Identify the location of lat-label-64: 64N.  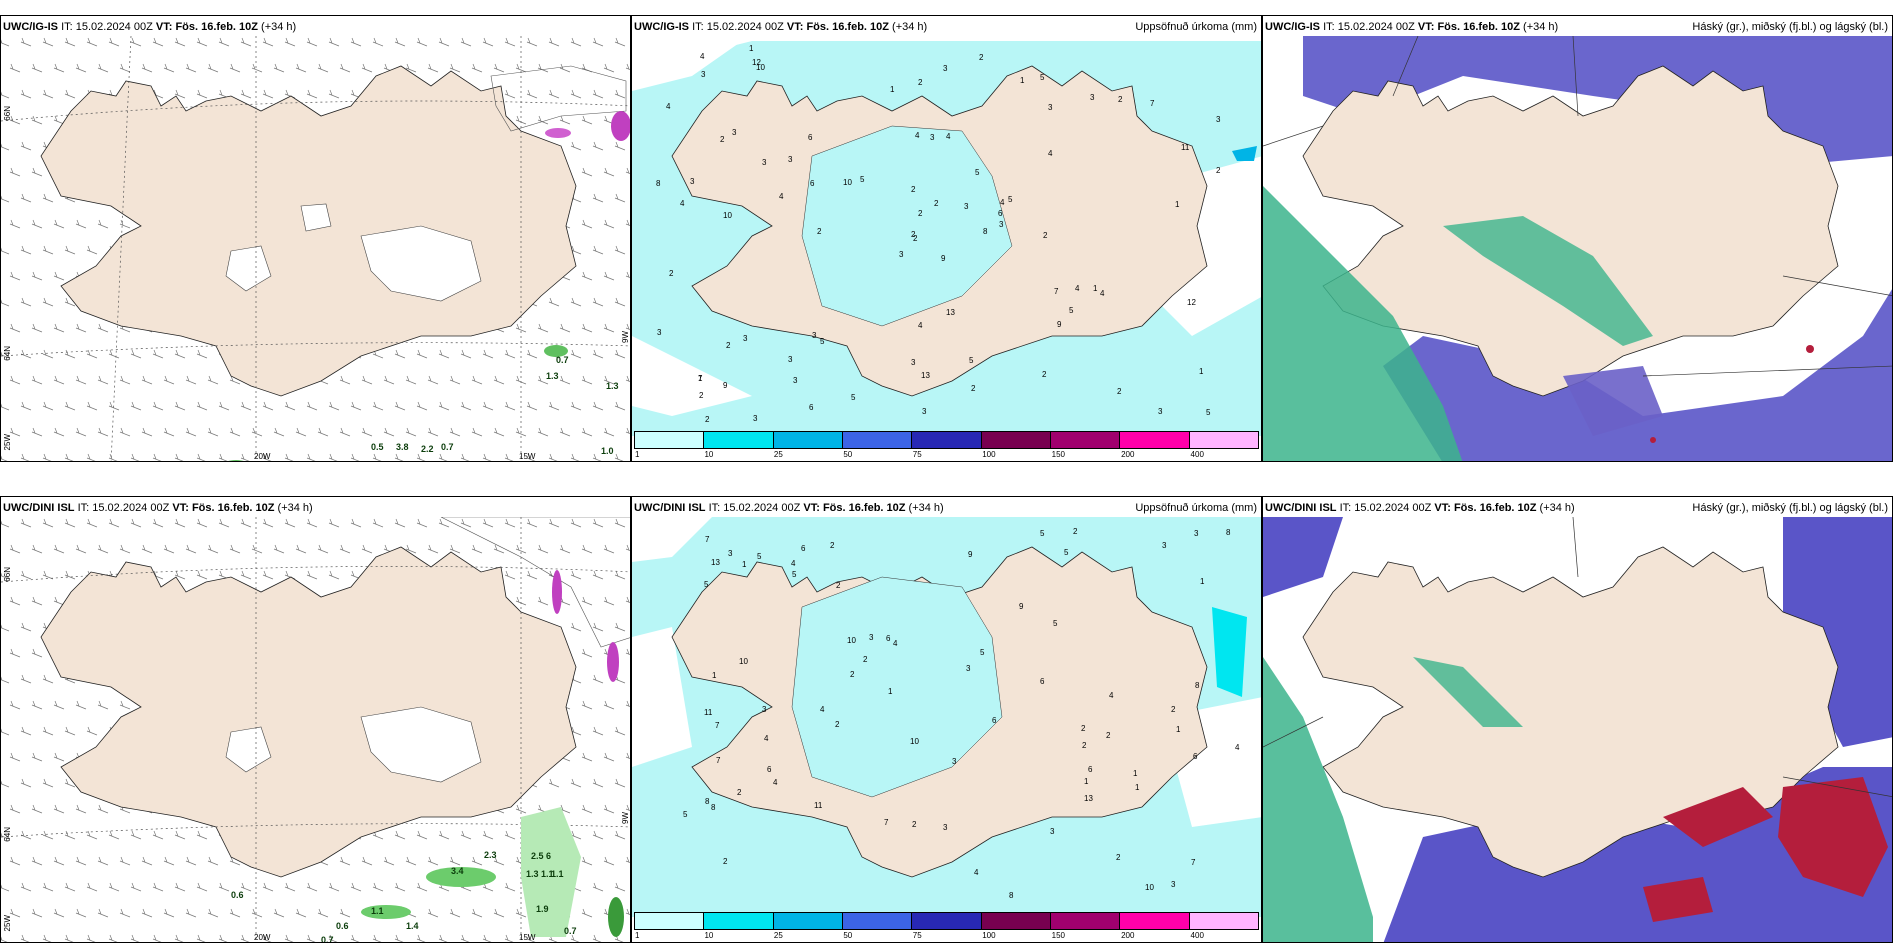
(7, 834).